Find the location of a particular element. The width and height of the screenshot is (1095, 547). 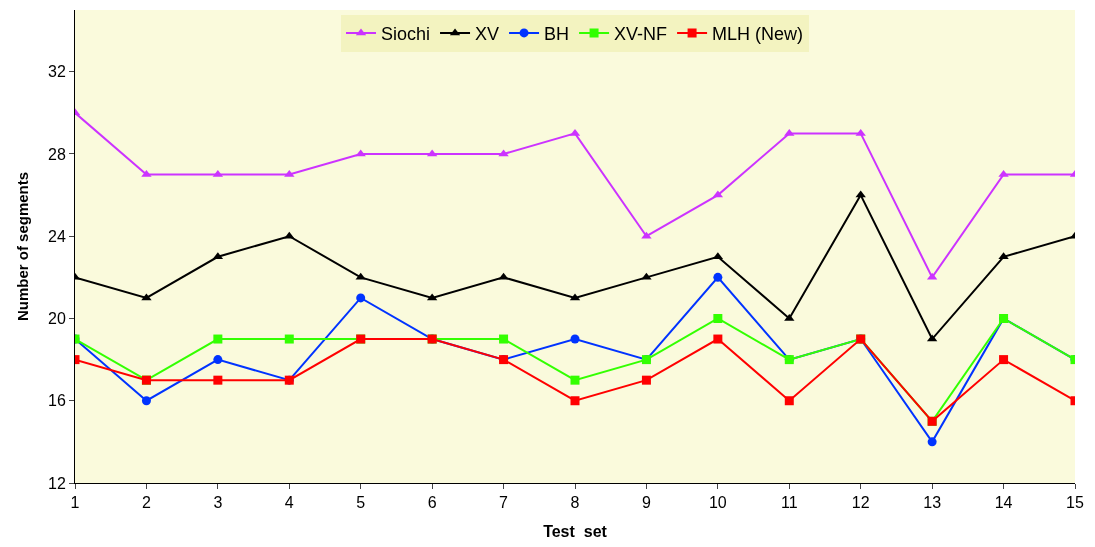

x-tick-label: 14 is located at coordinates (1003, 503).